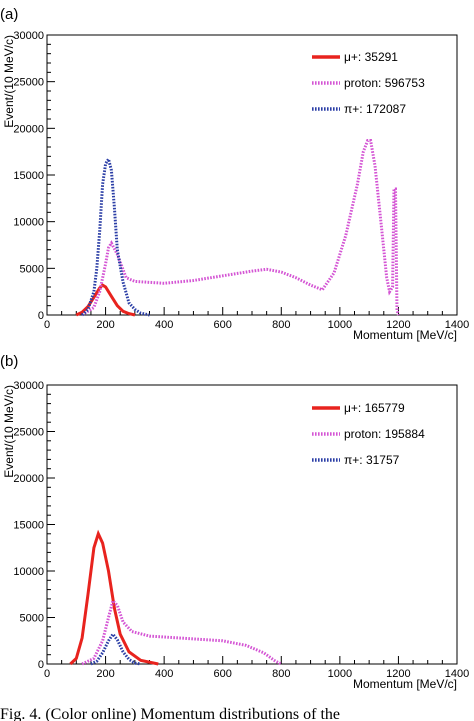  What do you see at coordinates (374, 408) in the screenshot?
I see `legend-label-1: μ+: 165779` at bounding box center [374, 408].